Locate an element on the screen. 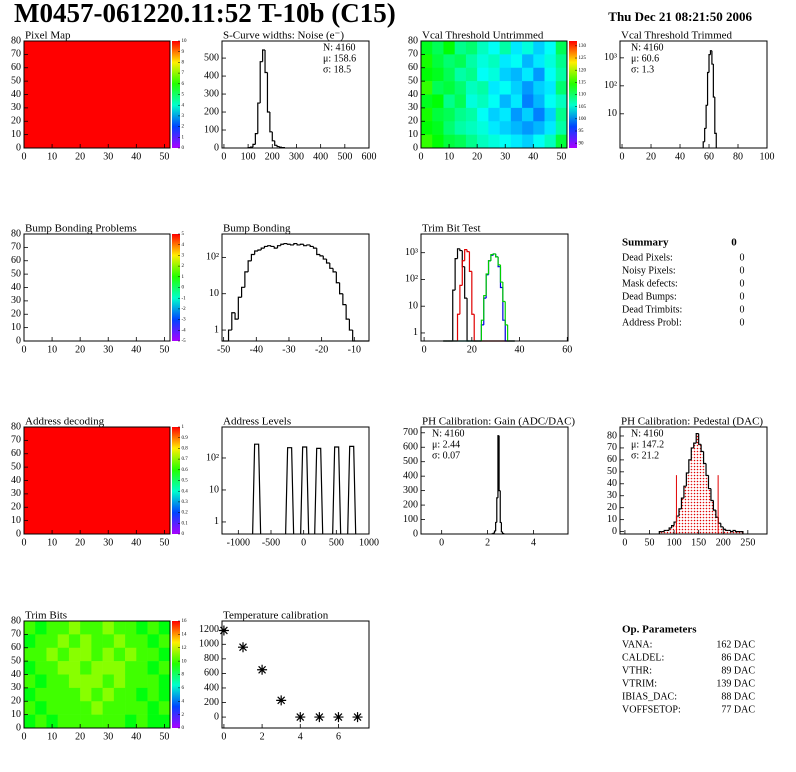  y-tick-label: 1000 is located at coordinates (209, 644).